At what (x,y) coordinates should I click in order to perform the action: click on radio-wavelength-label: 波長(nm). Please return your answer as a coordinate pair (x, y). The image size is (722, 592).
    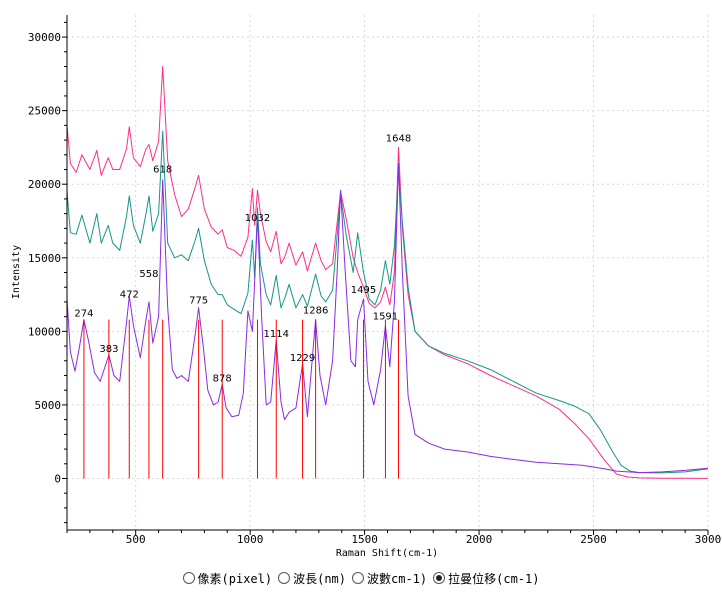
    Looking at the image, I should click on (319, 578).